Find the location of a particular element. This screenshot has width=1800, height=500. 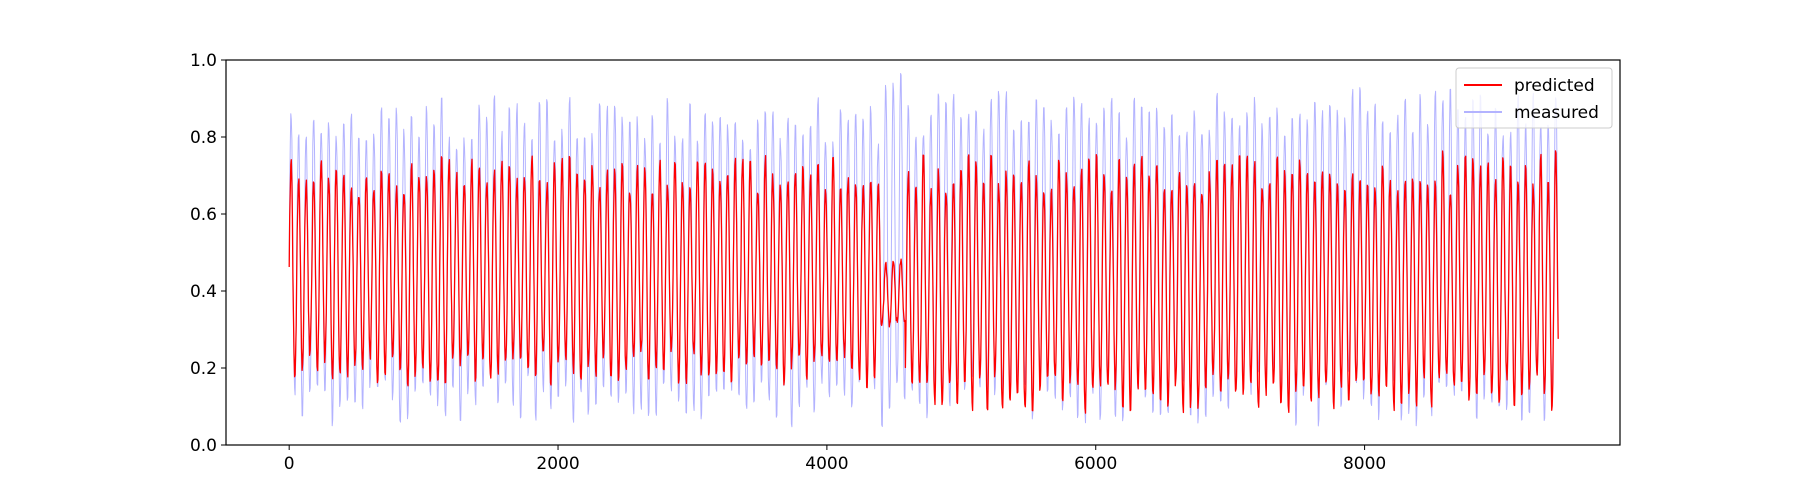

legend-label-measured: measured is located at coordinates (1556, 113).